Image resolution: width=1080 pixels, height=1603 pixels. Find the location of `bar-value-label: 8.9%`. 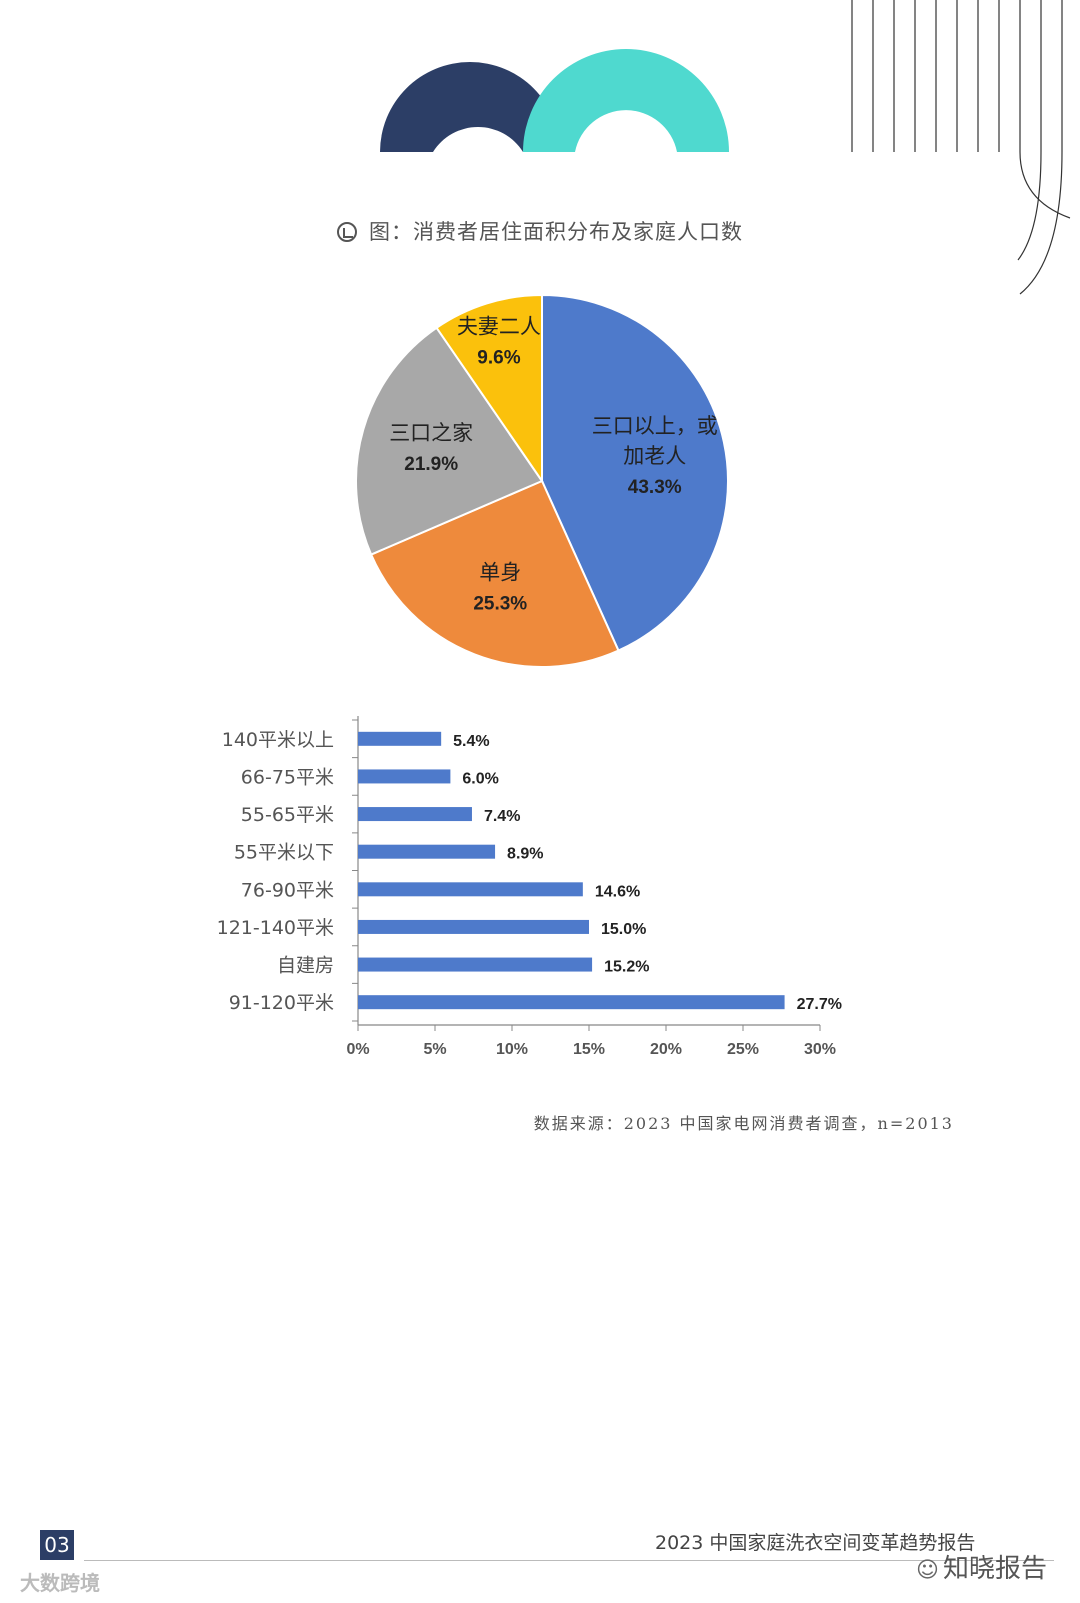

bar-value-label: 8.9% is located at coordinates (525, 854).